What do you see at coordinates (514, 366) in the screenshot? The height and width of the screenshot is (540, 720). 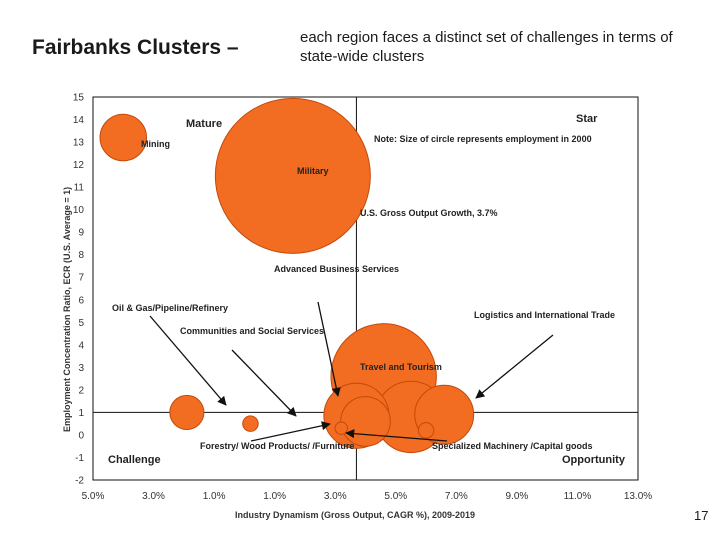 I see `arrow-logistics` at bounding box center [514, 366].